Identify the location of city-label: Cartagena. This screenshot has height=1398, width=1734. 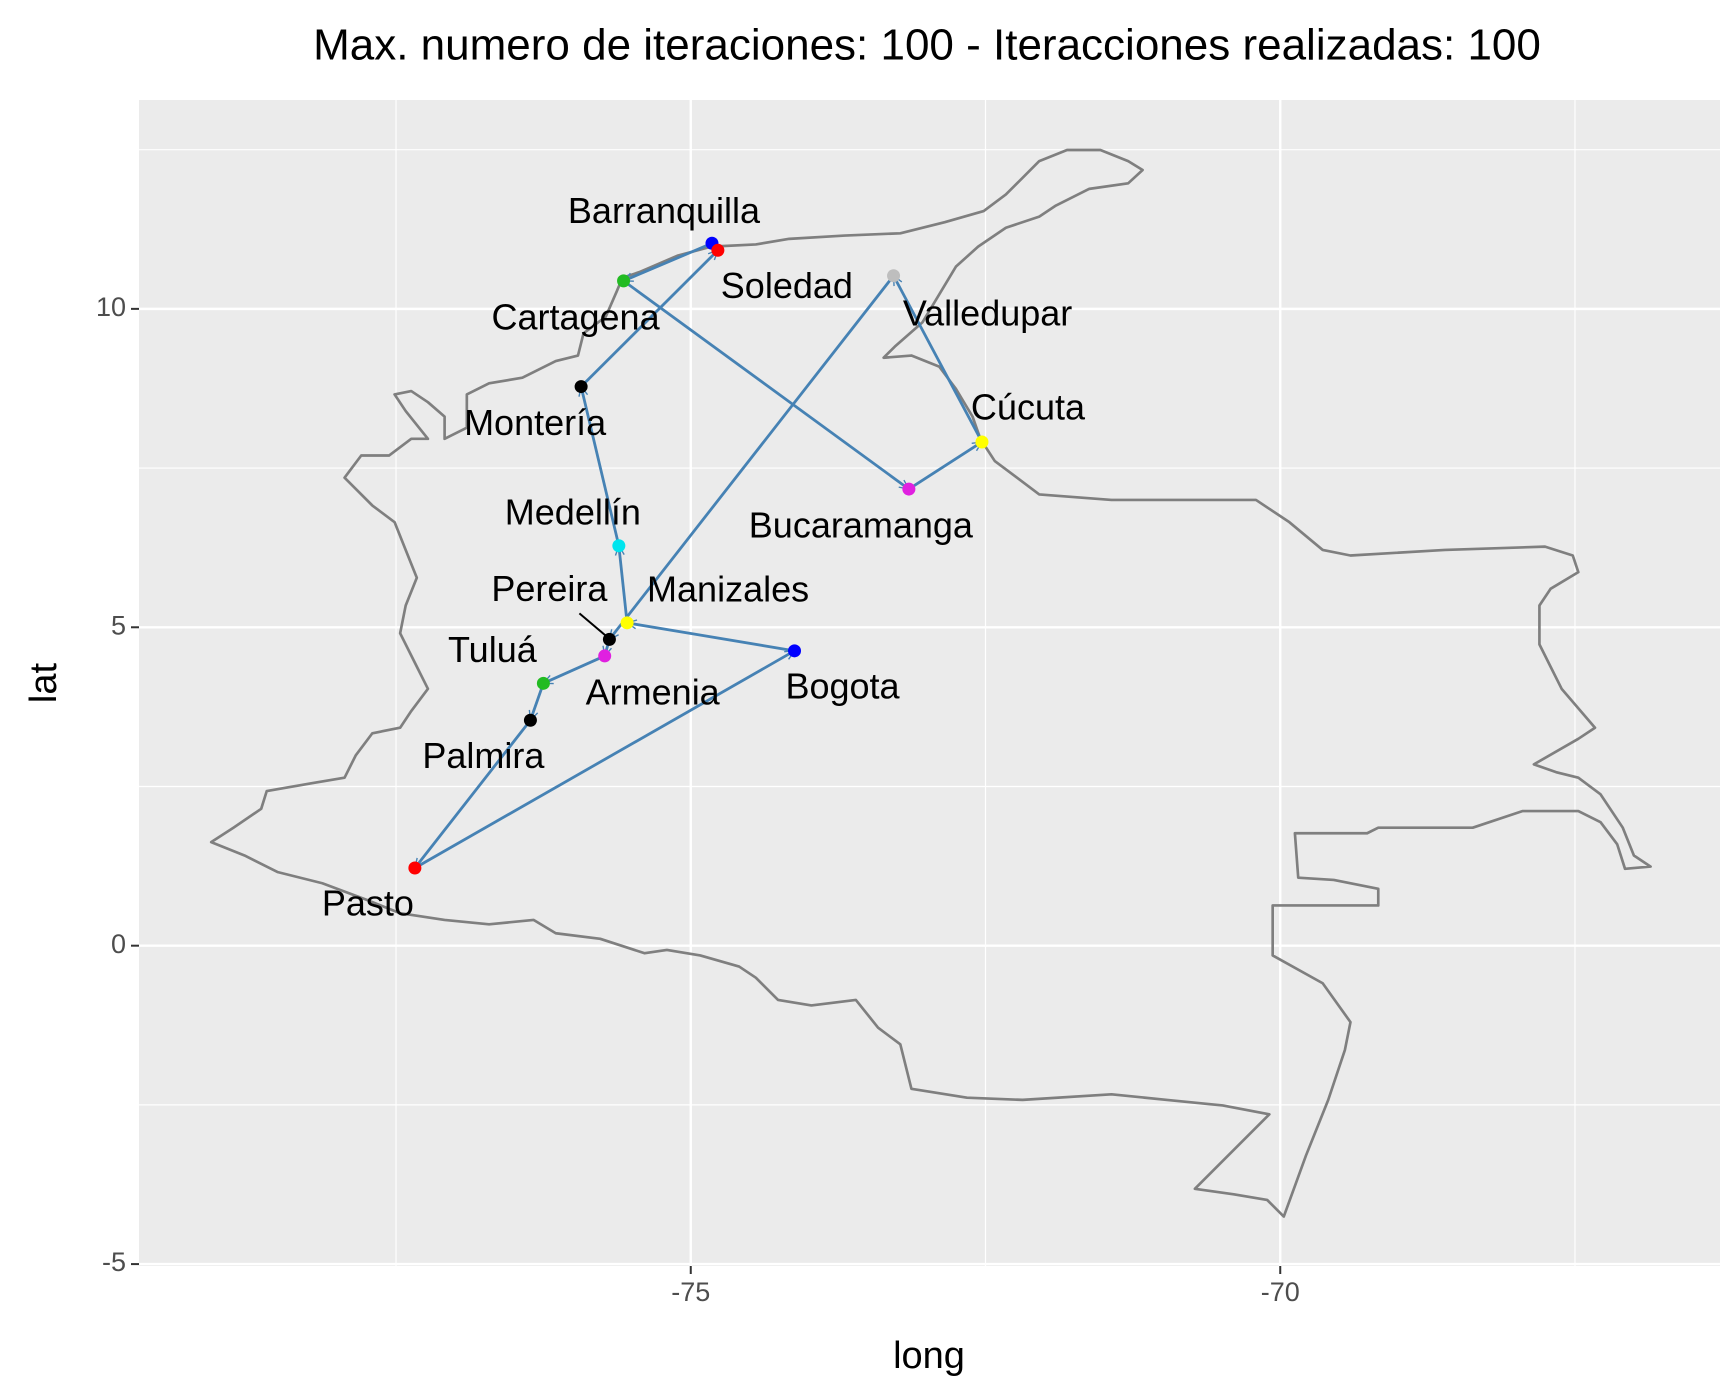
(575, 316).